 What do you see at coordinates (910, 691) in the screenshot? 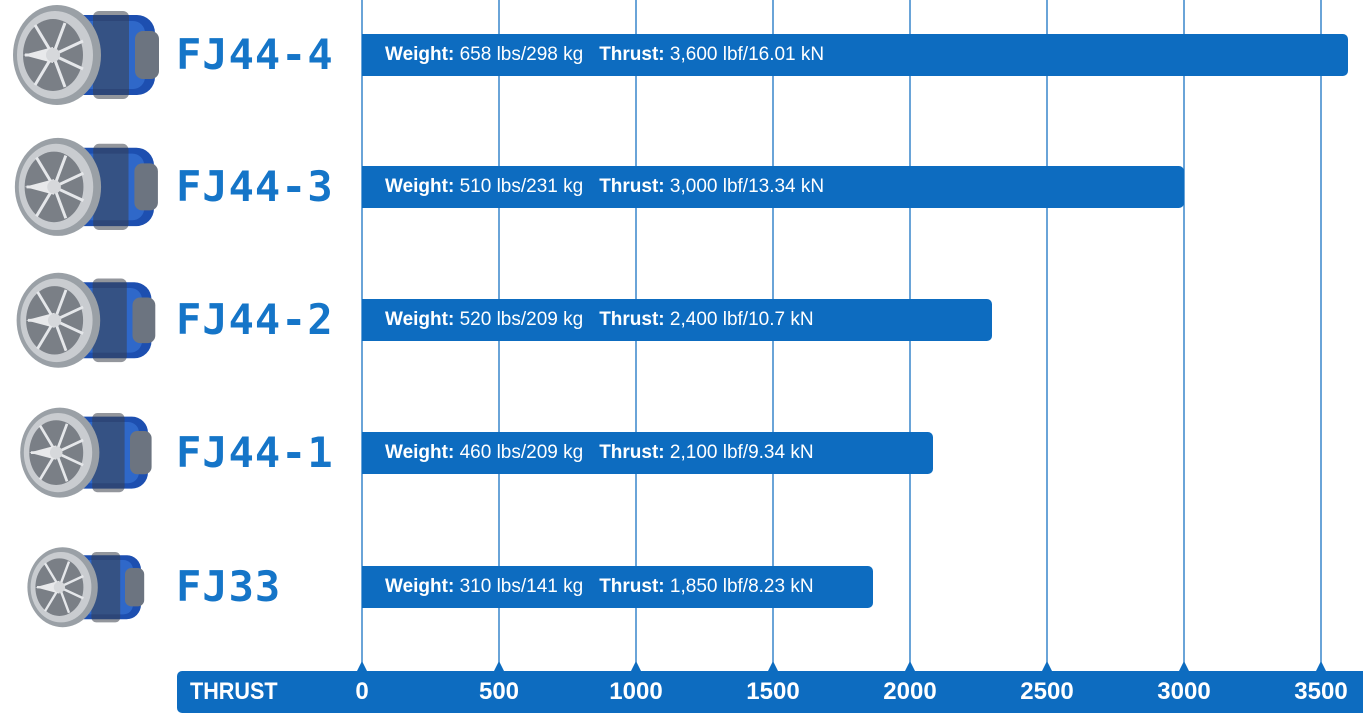
I see `tick-label-2000: 2000` at bounding box center [910, 691].